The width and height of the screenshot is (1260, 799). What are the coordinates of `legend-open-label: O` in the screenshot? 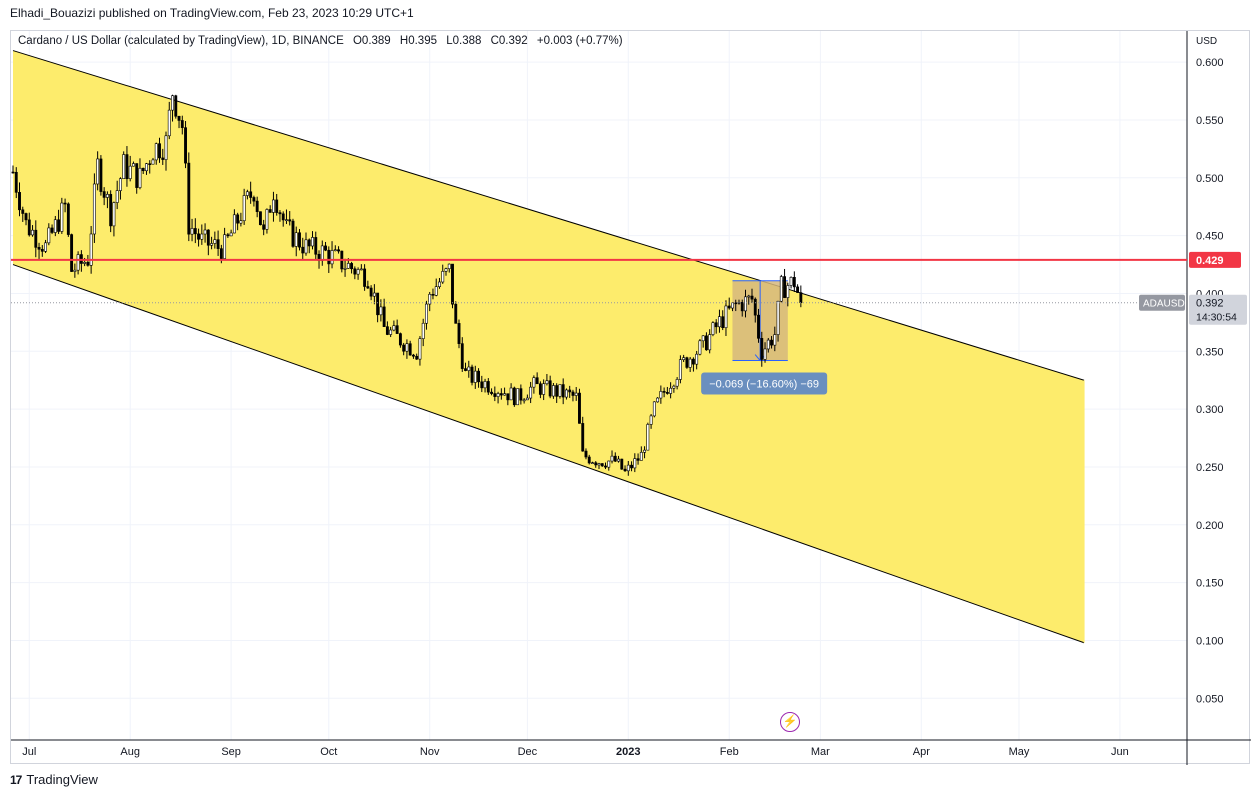 It's located at (357, 41).